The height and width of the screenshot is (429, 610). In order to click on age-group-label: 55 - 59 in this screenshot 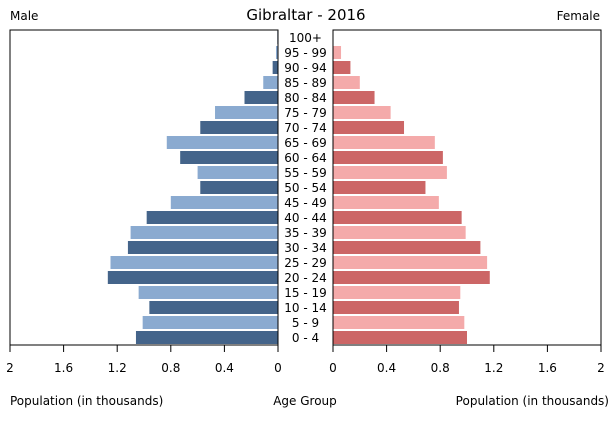, I will do `click(305, 173)`.